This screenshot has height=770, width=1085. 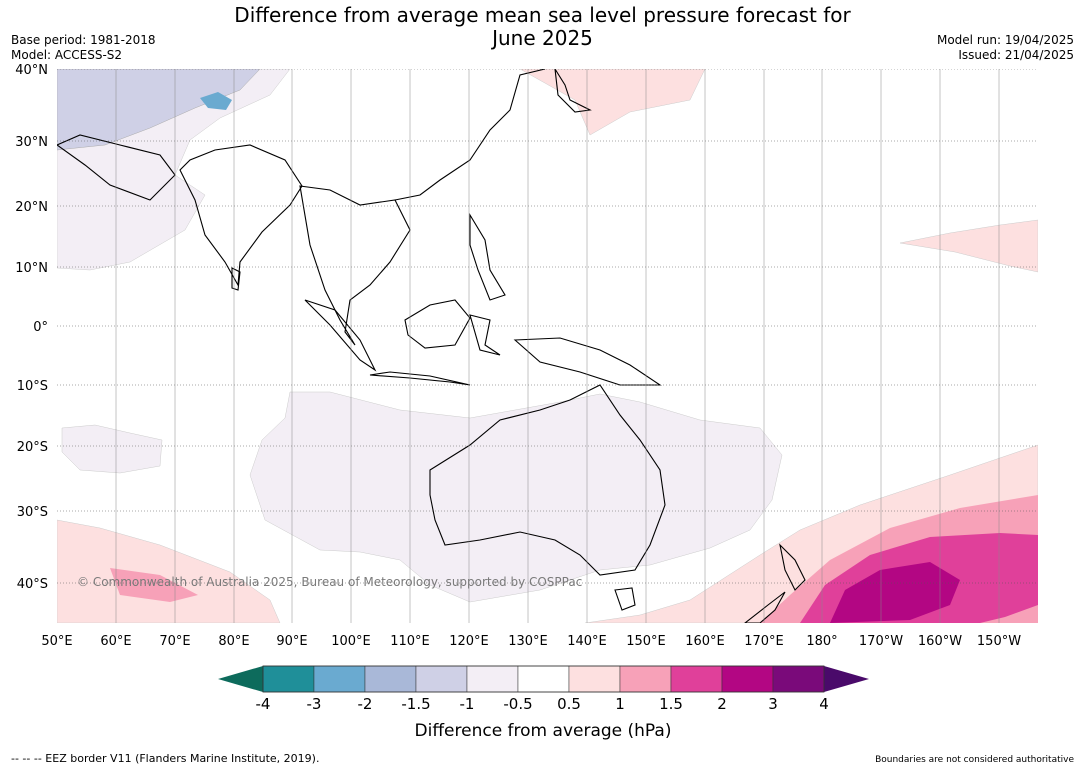 What do you see at coordinates (31, 207) in the screenshot?
I see `lat-label: 20°N` at bounding box center [31, 207].